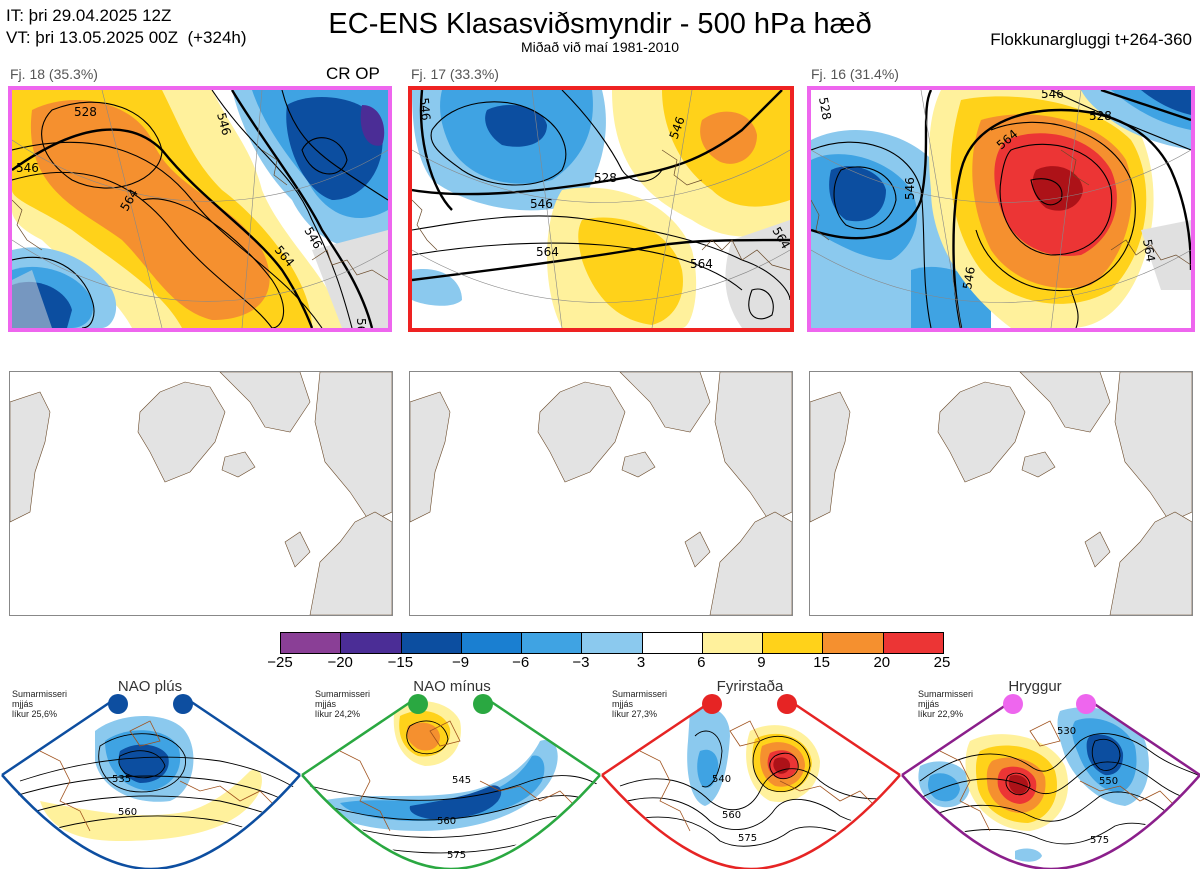  I want to click on regime-contour-label: 530, so click(1066, 731).